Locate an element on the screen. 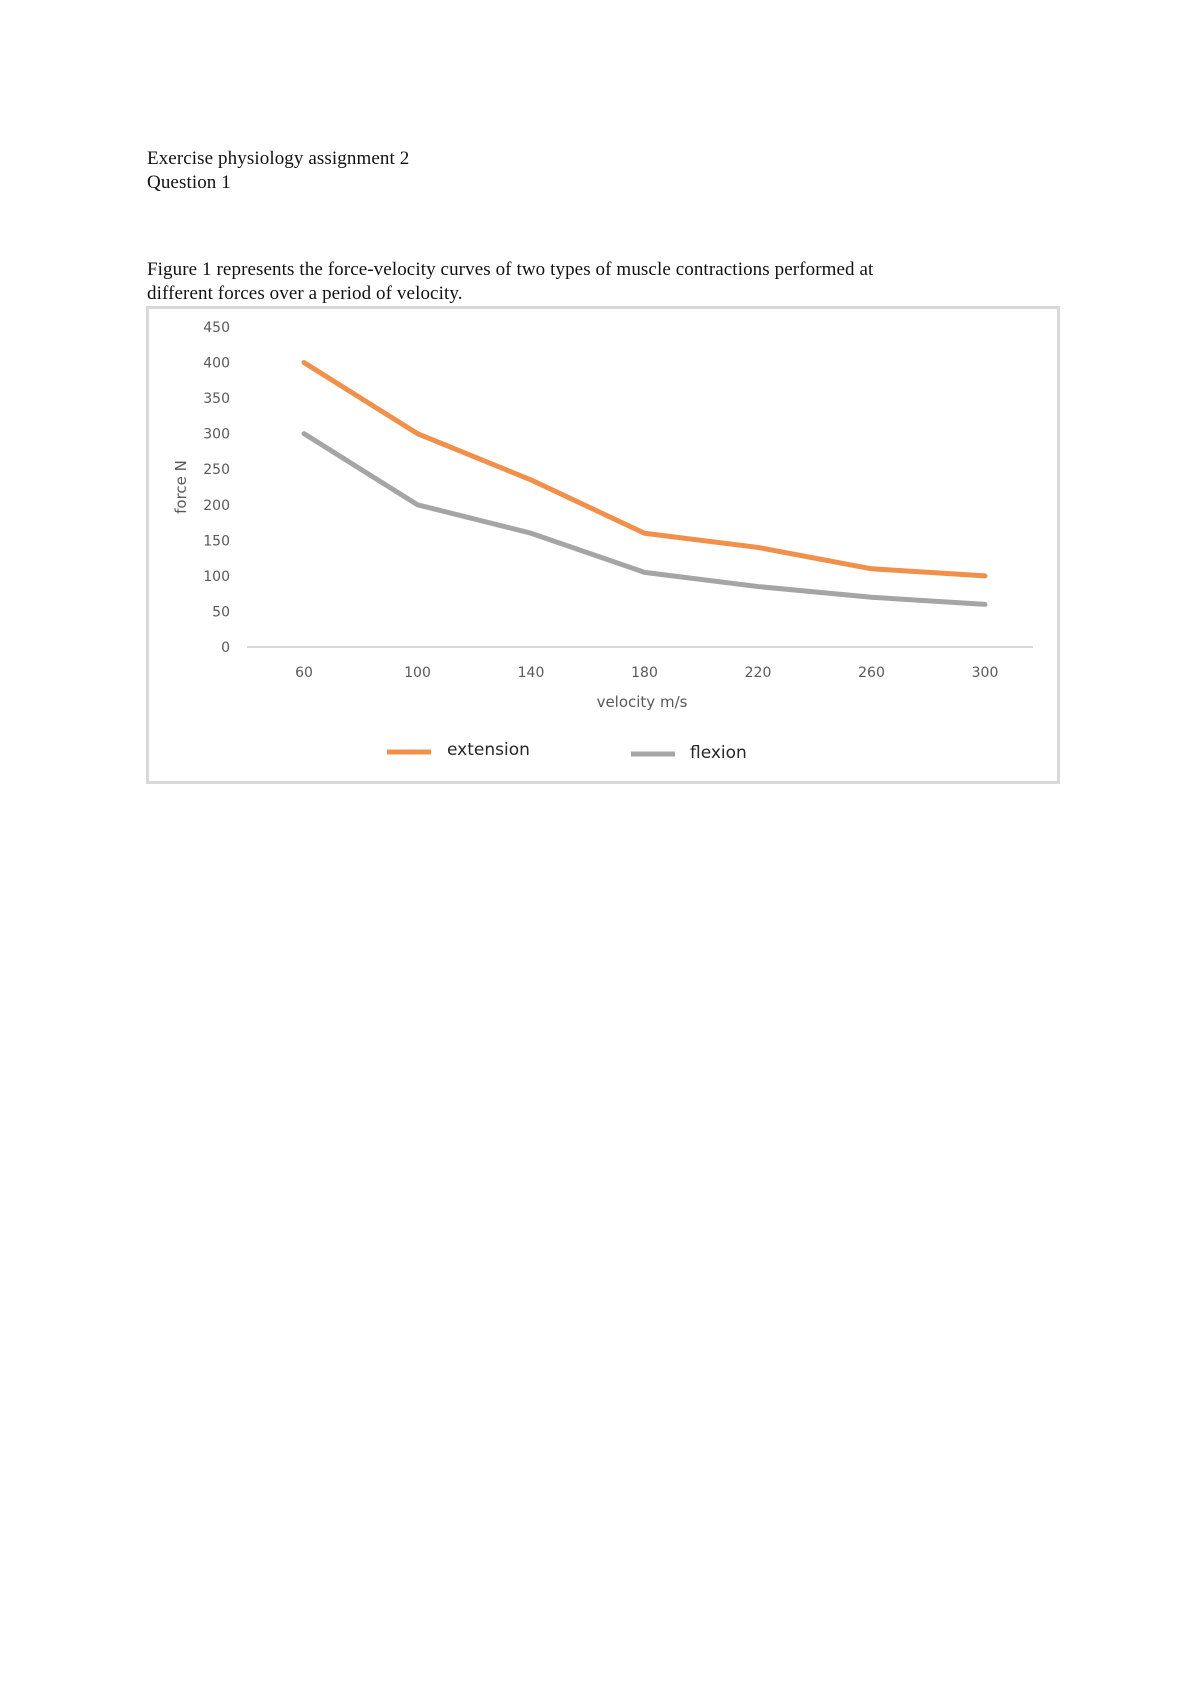 This screenshot has width=1200, height=1696. x-tick-label: 100 is located at coordinates (417, 673).